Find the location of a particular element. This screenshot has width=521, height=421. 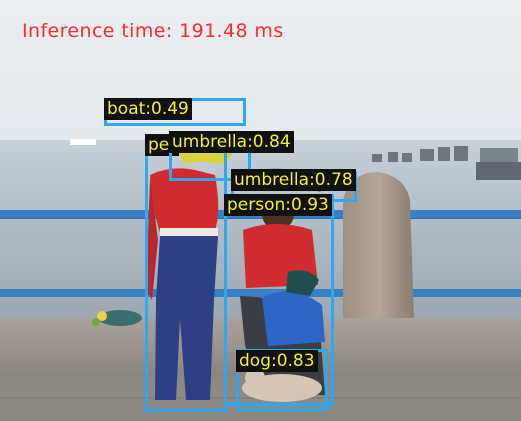

detection-label-umbrella-right: umbrella:0.78 is located at coordinates (293, 180).